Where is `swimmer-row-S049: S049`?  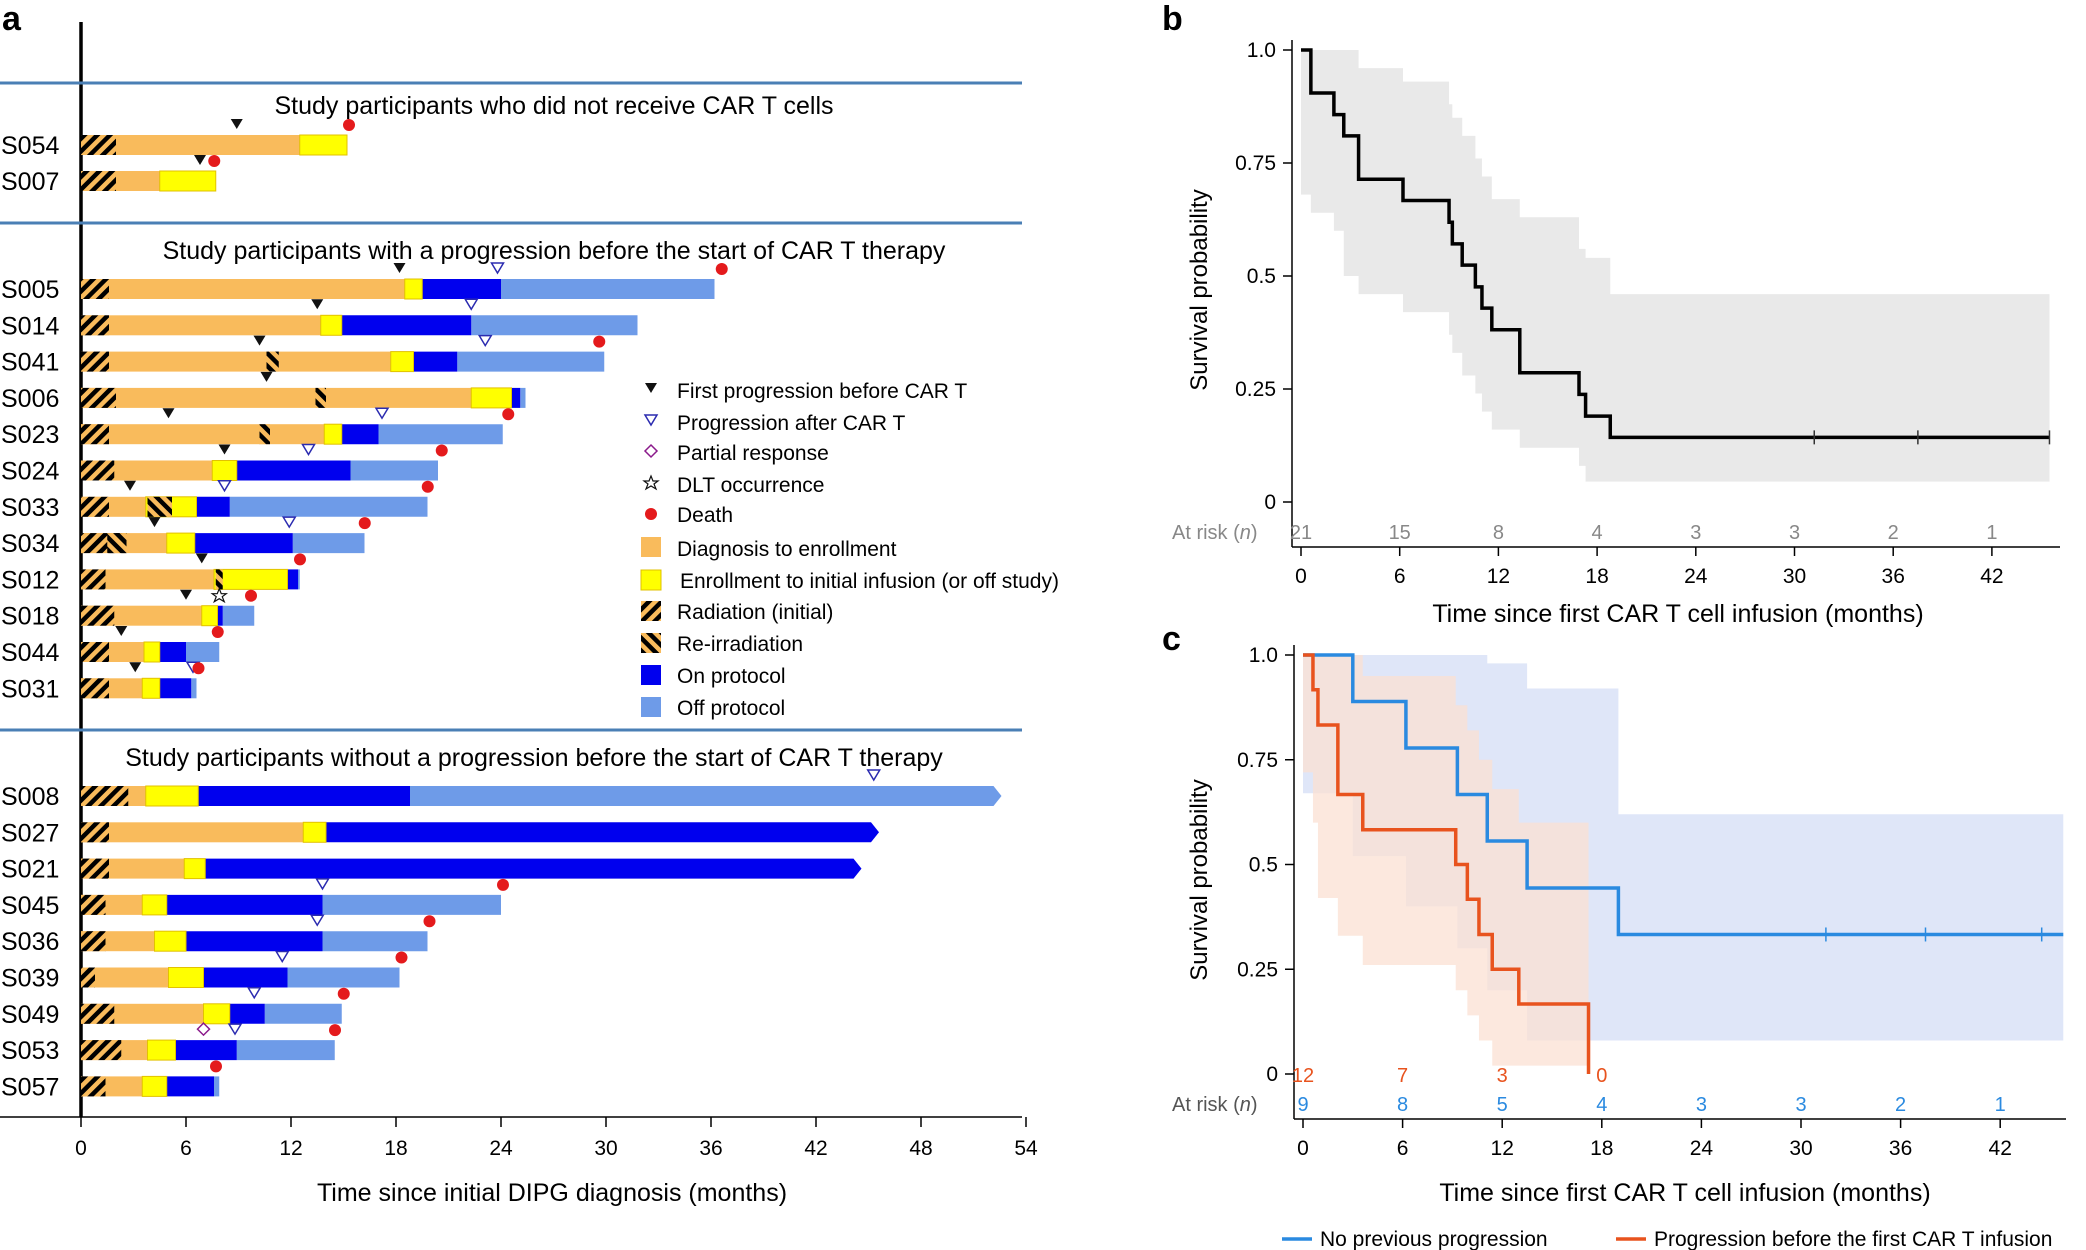
swimmer-row-S049: S049 is located at coordinates (175, 1008).